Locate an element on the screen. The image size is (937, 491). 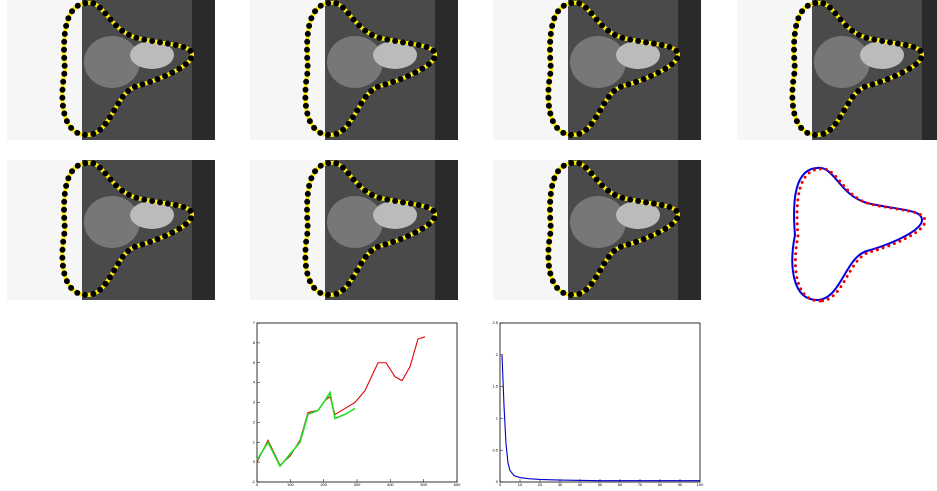
x-tick-label: 20 is located at coordinates (540, 484).